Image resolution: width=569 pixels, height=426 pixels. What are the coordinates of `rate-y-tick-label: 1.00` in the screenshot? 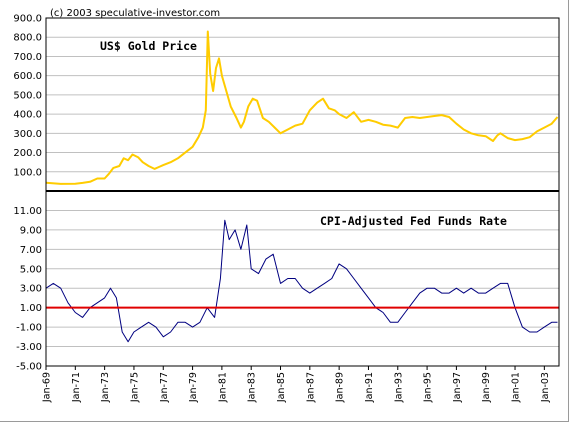 It's located at (31, 308).